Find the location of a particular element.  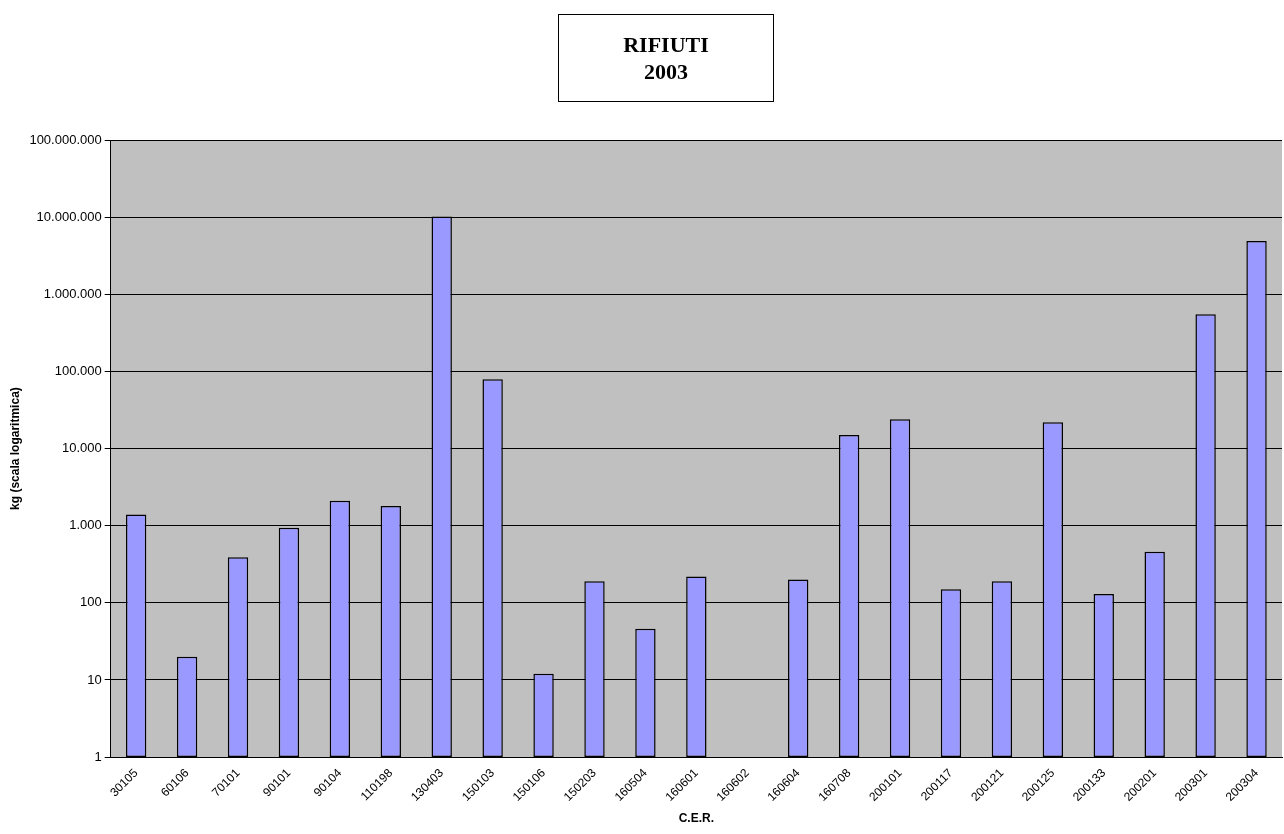

y-tick-label: 10.000.000 is located at coordinates (69, 216).